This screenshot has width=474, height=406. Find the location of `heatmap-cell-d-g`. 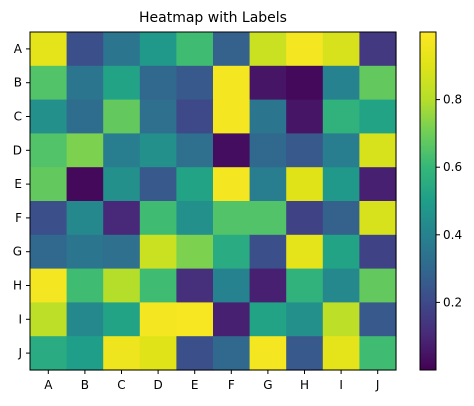

heatmap-cell-d-g is located at coordinates (268, 150).